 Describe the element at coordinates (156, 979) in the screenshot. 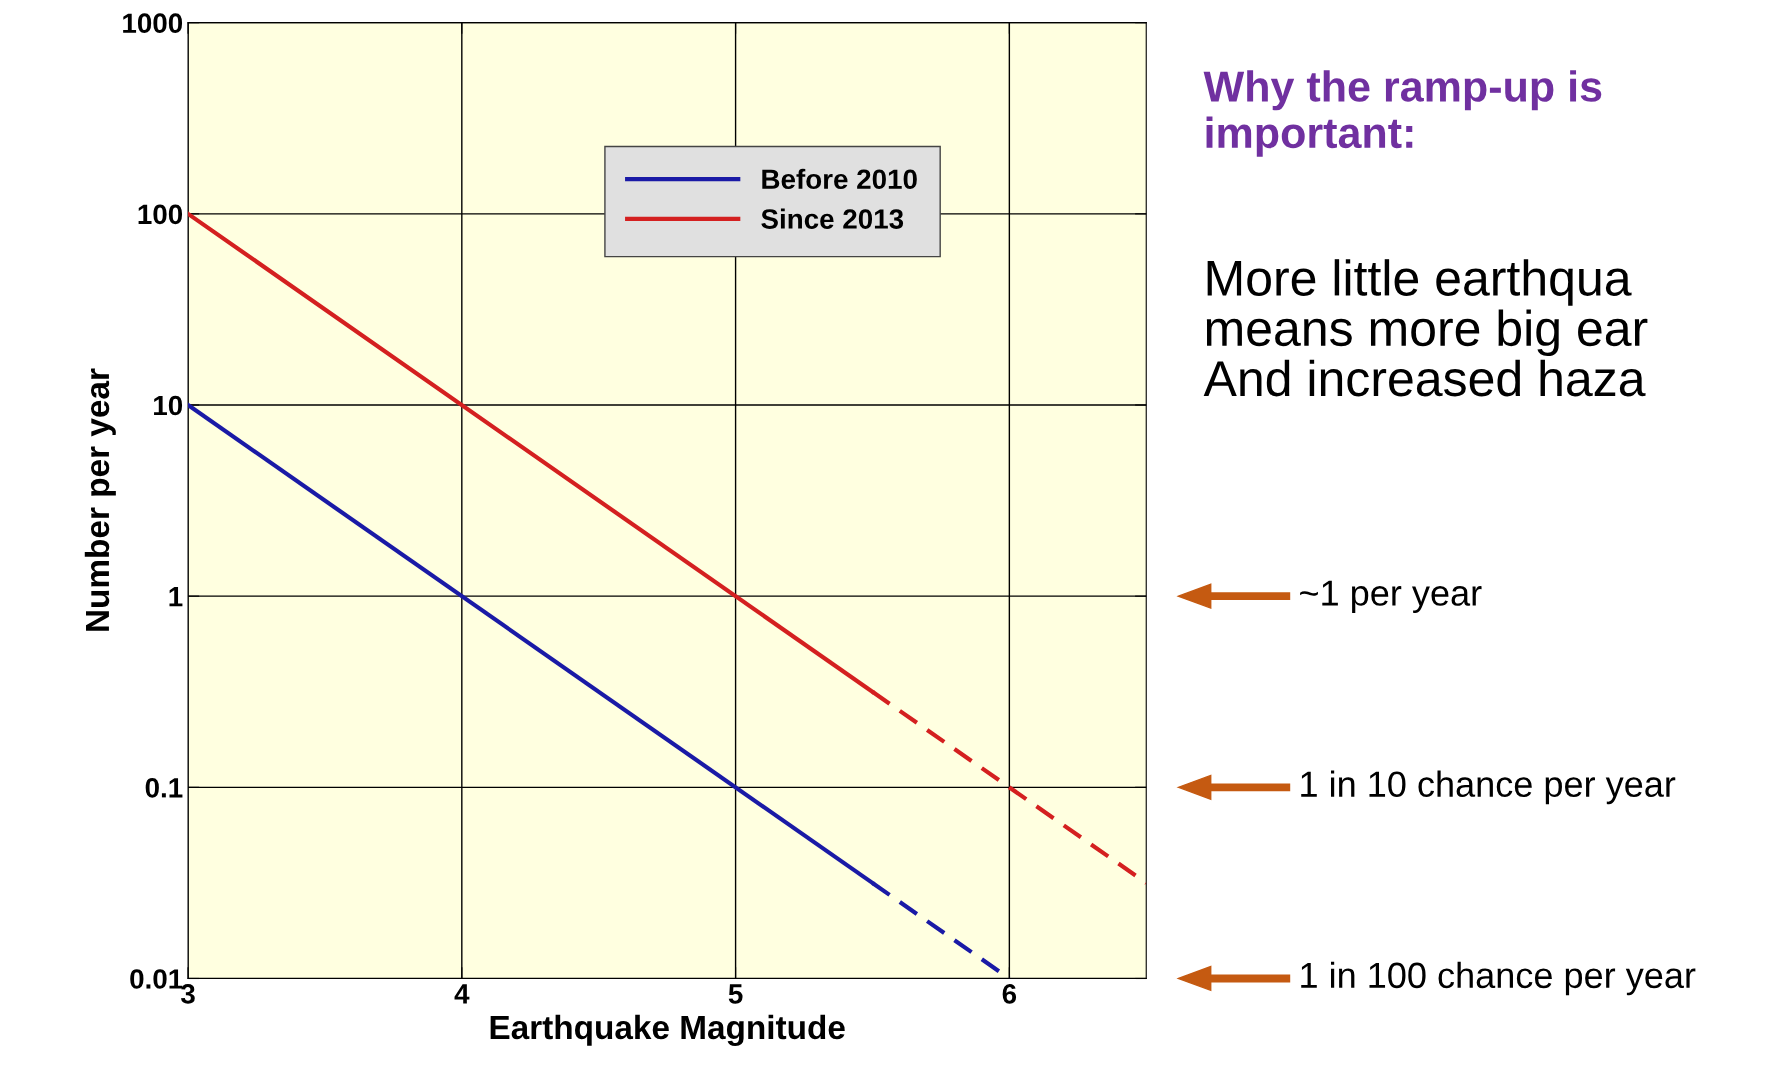

I see `y-tick-label: 0.01` at that location.